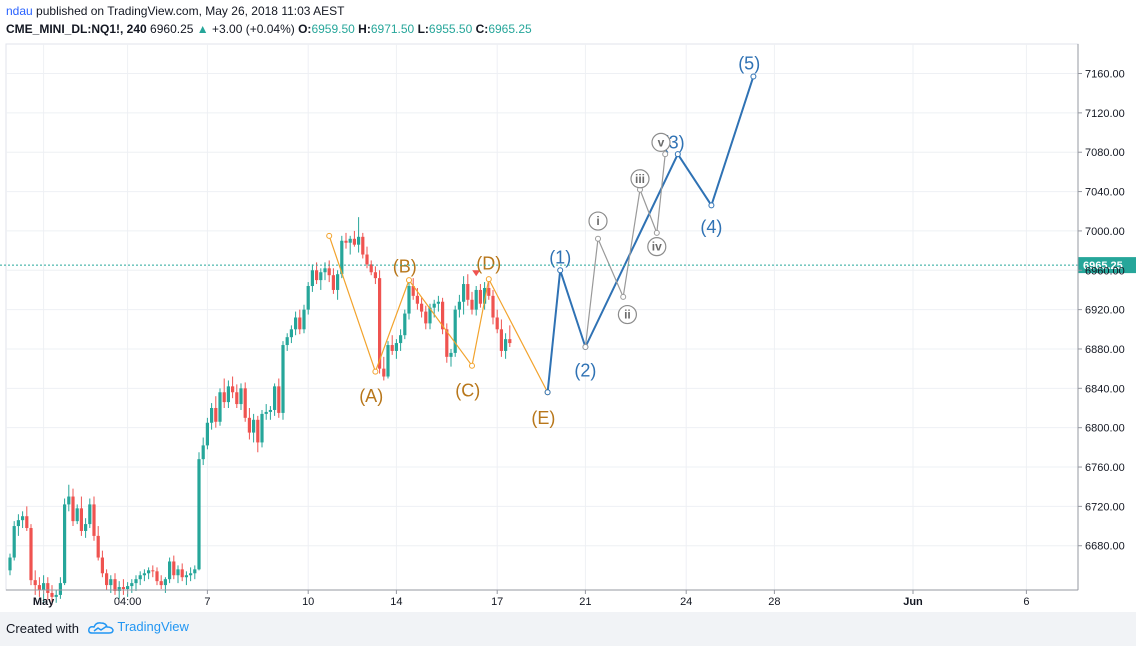  I want to click on wave-label: (C), so click(467, 390).